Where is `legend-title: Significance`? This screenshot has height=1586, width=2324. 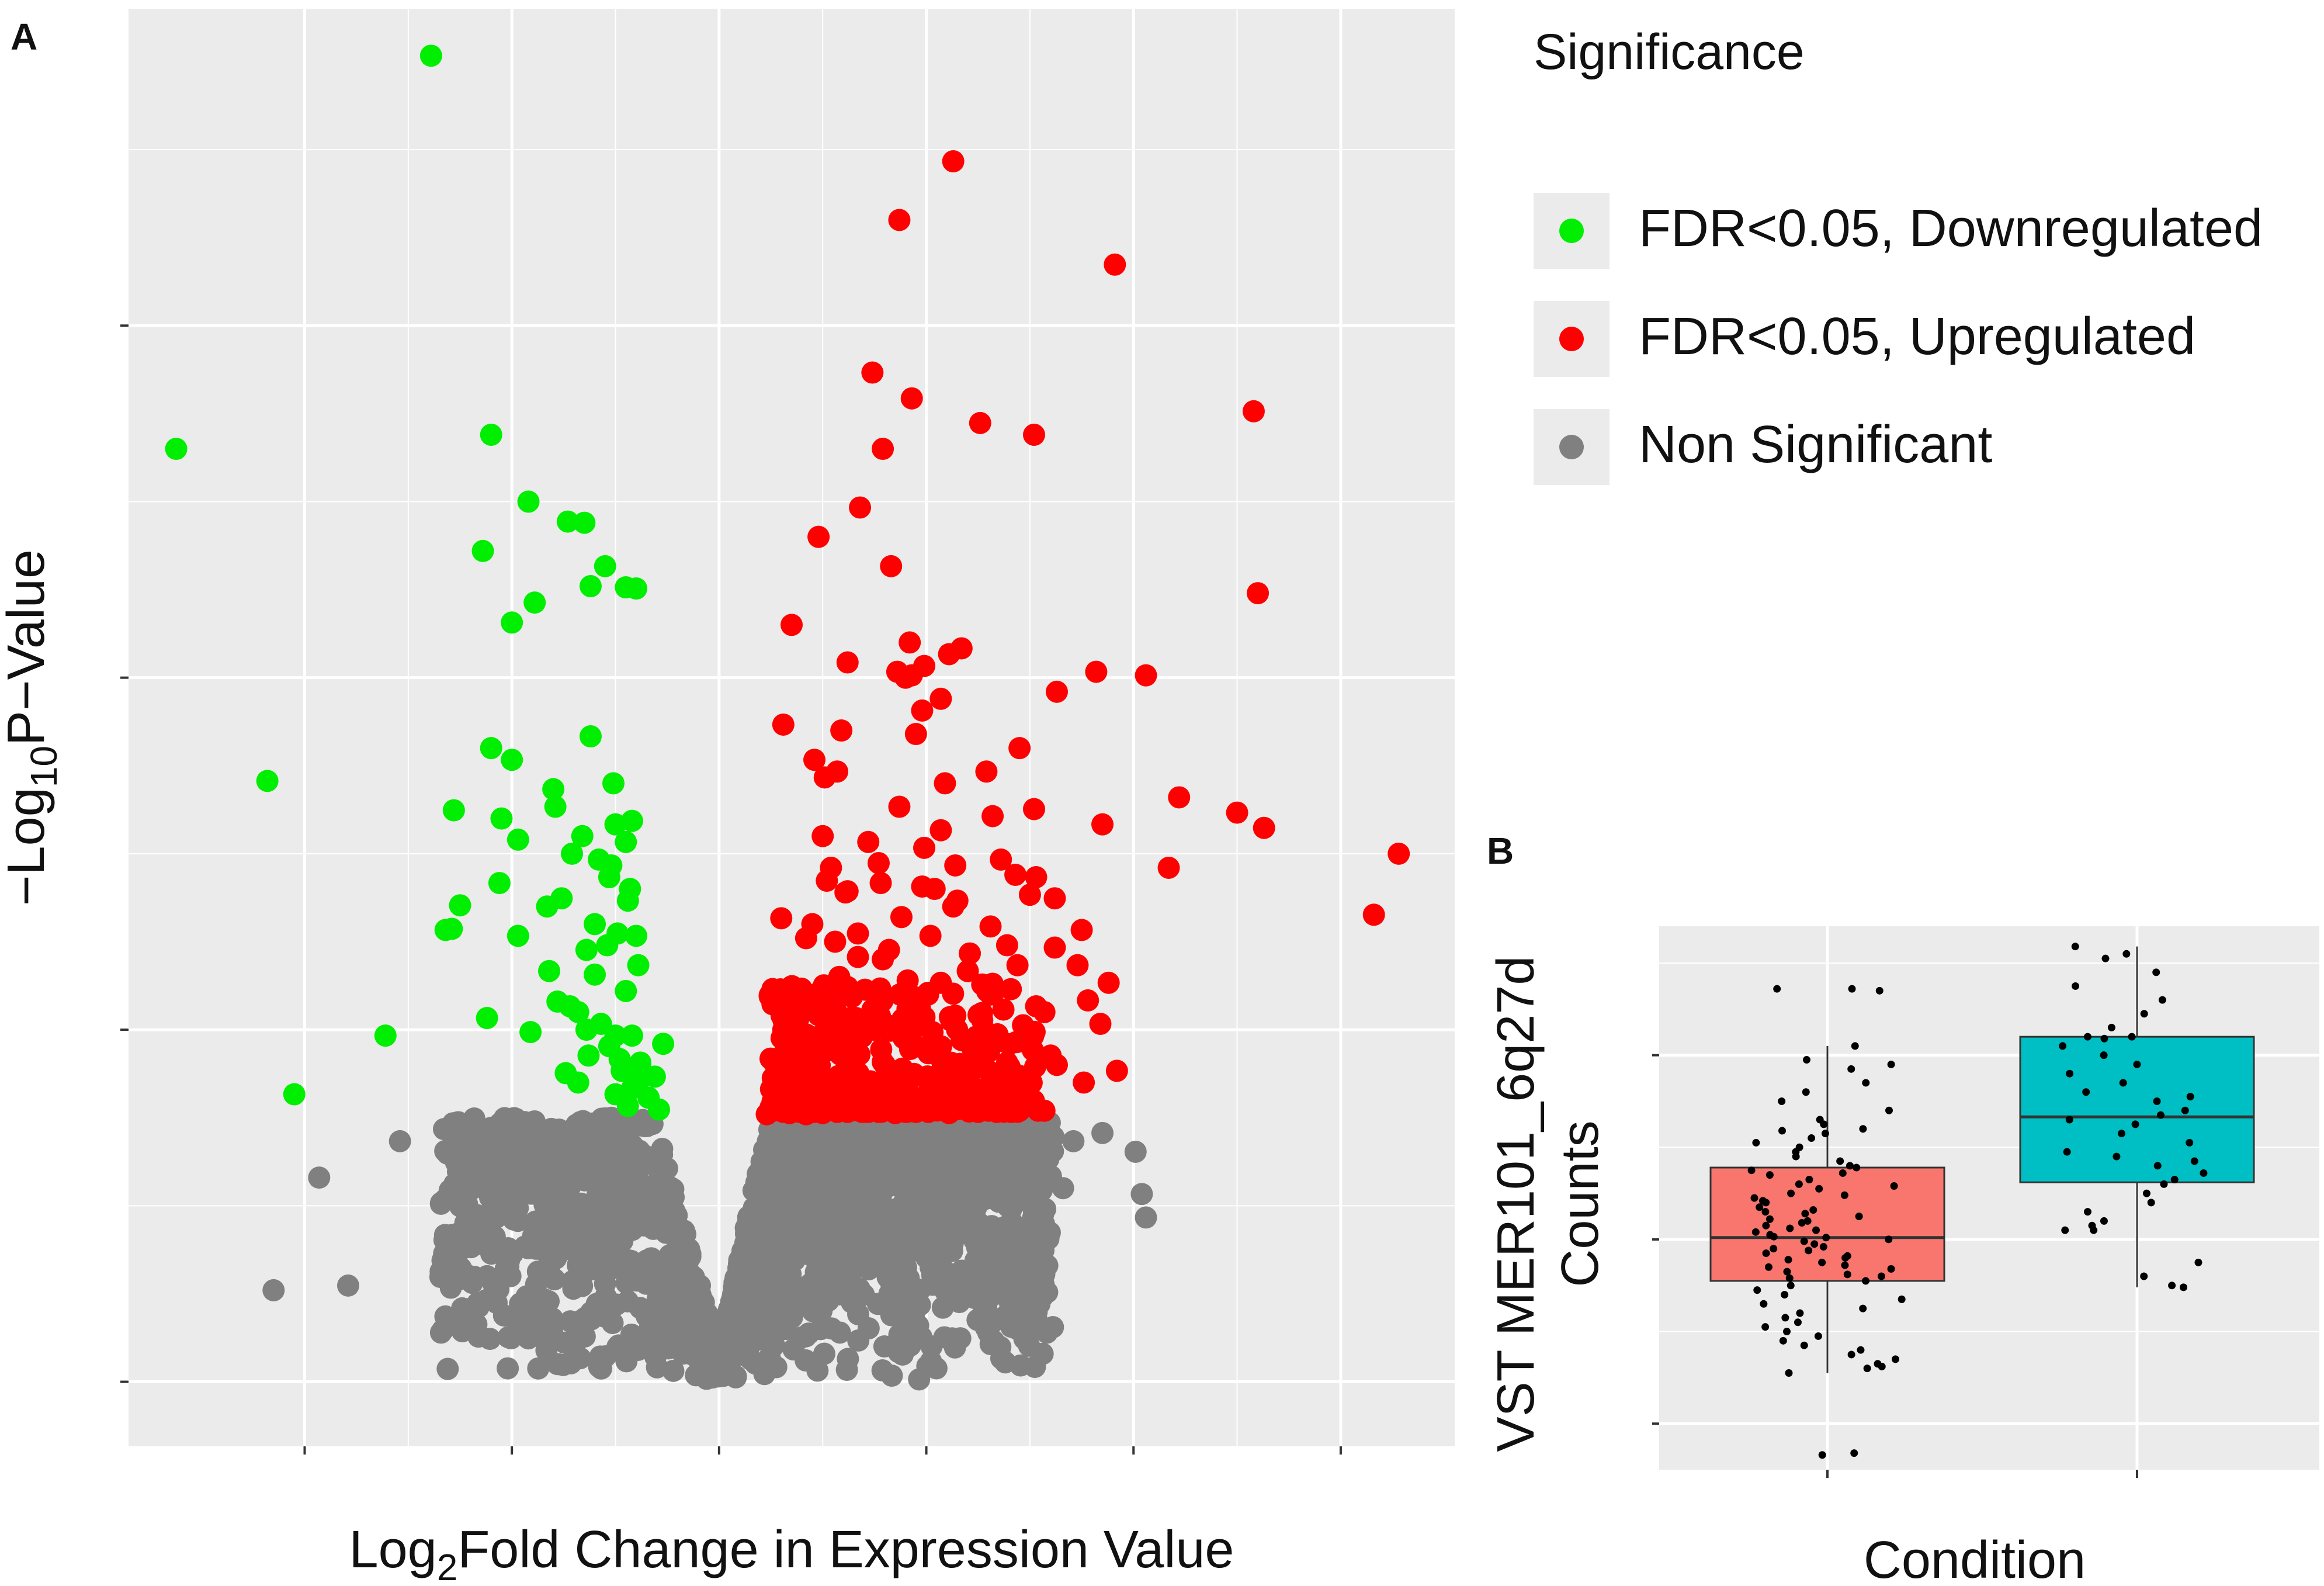 legend-title: Significance is located at coordinates (1669, 52).